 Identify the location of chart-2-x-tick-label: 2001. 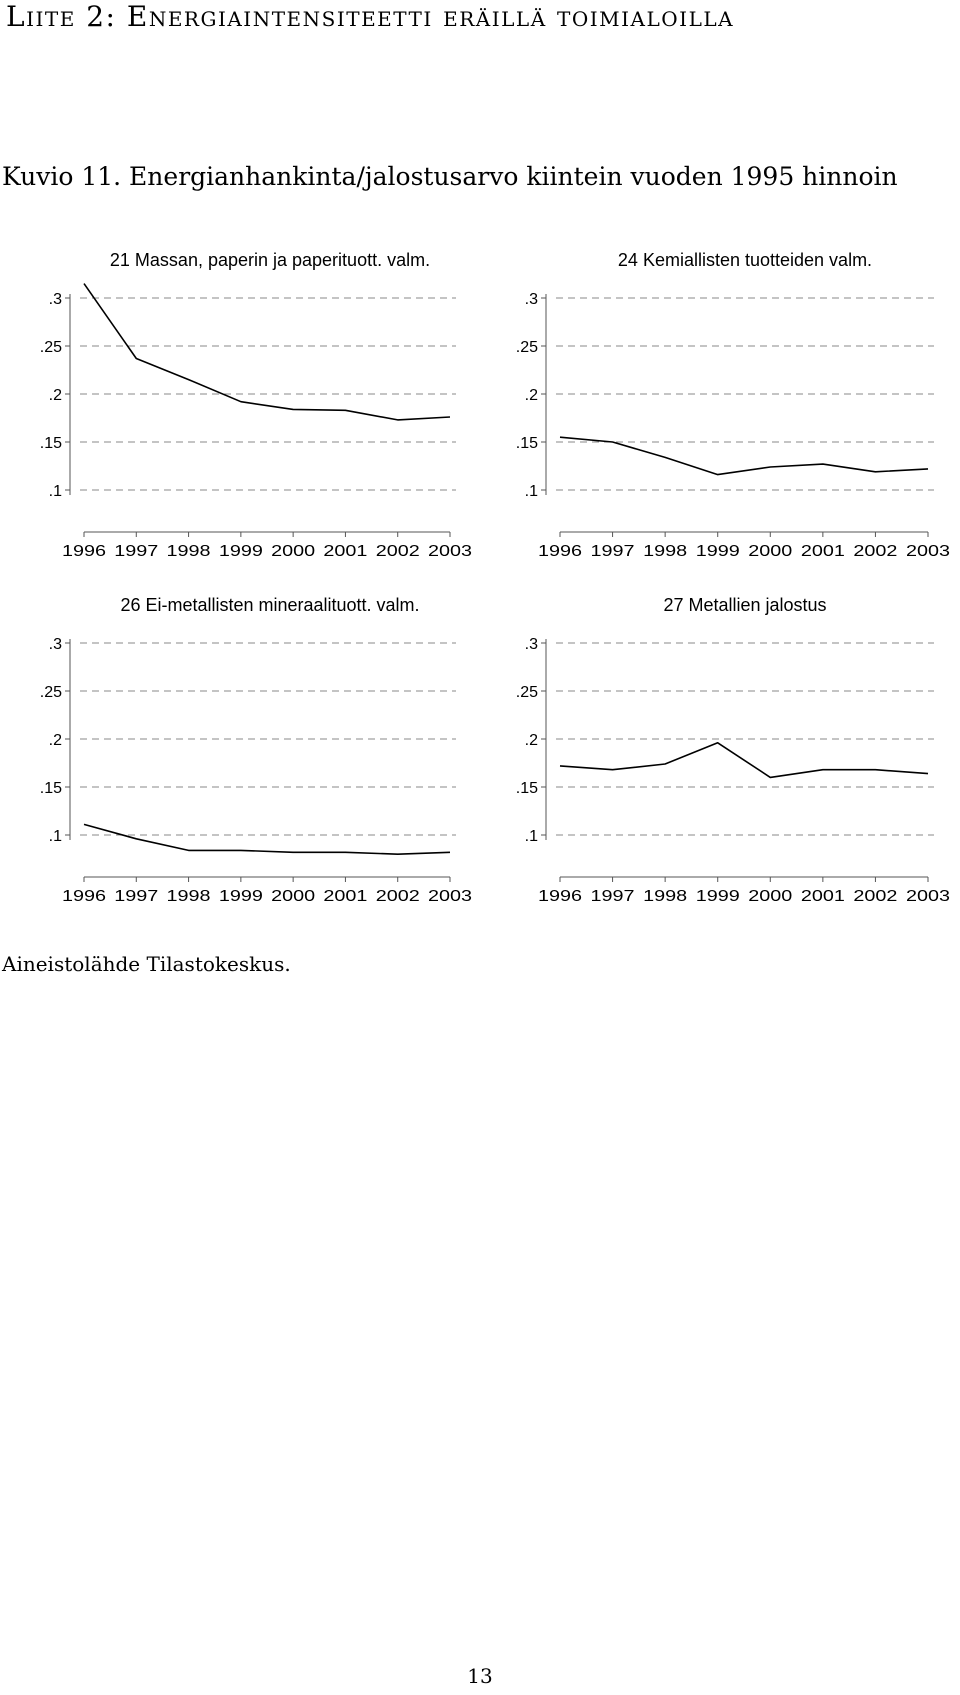
(823, 551).